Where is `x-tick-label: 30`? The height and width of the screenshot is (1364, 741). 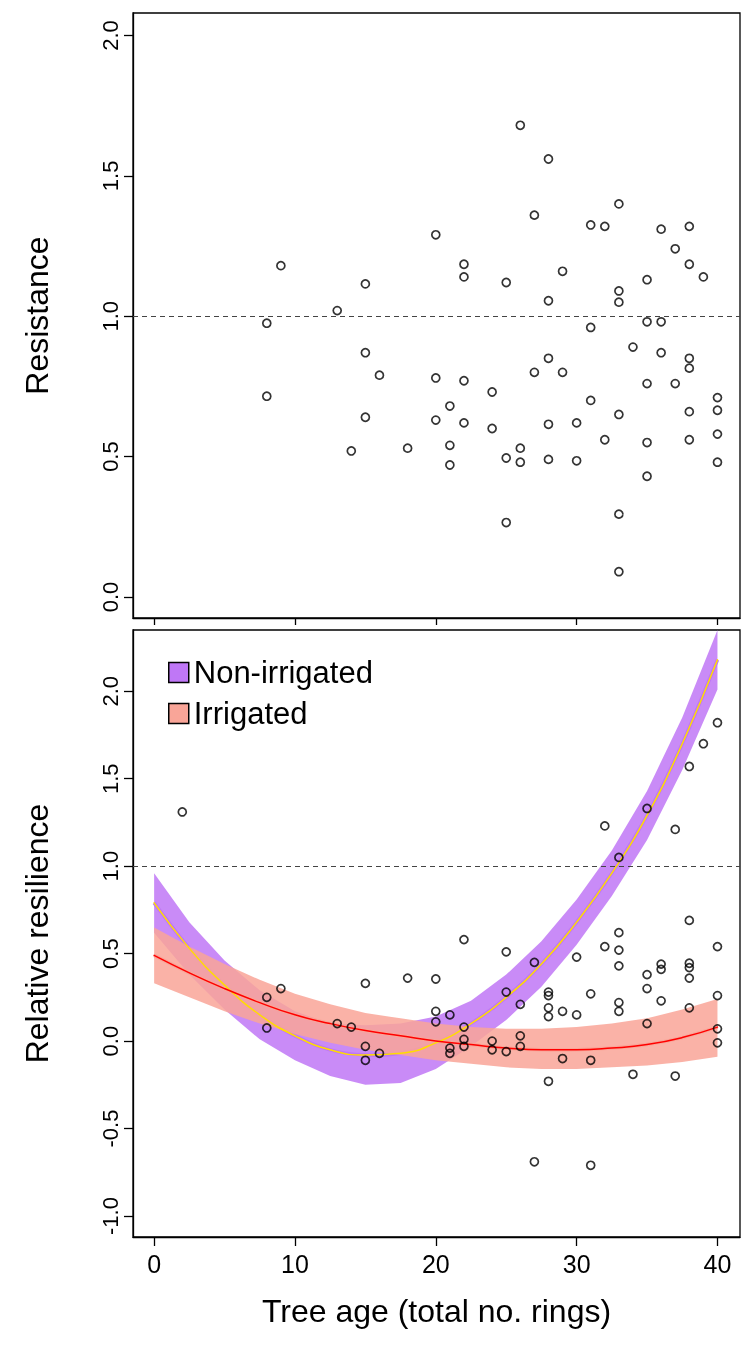 x-tick-label: 30 is located at coordinates (576, 1263).